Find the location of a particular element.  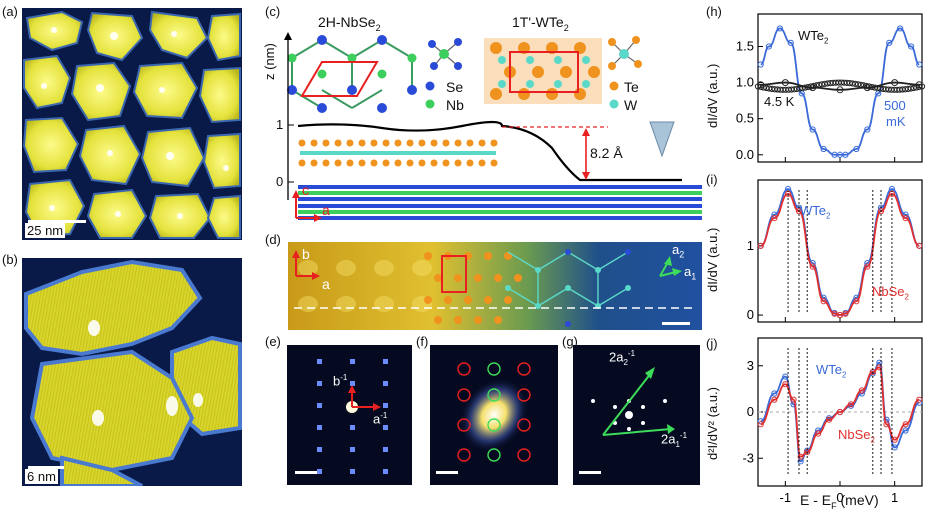

ytick-label-h: 0.5 is located at coordinates (745, 118).